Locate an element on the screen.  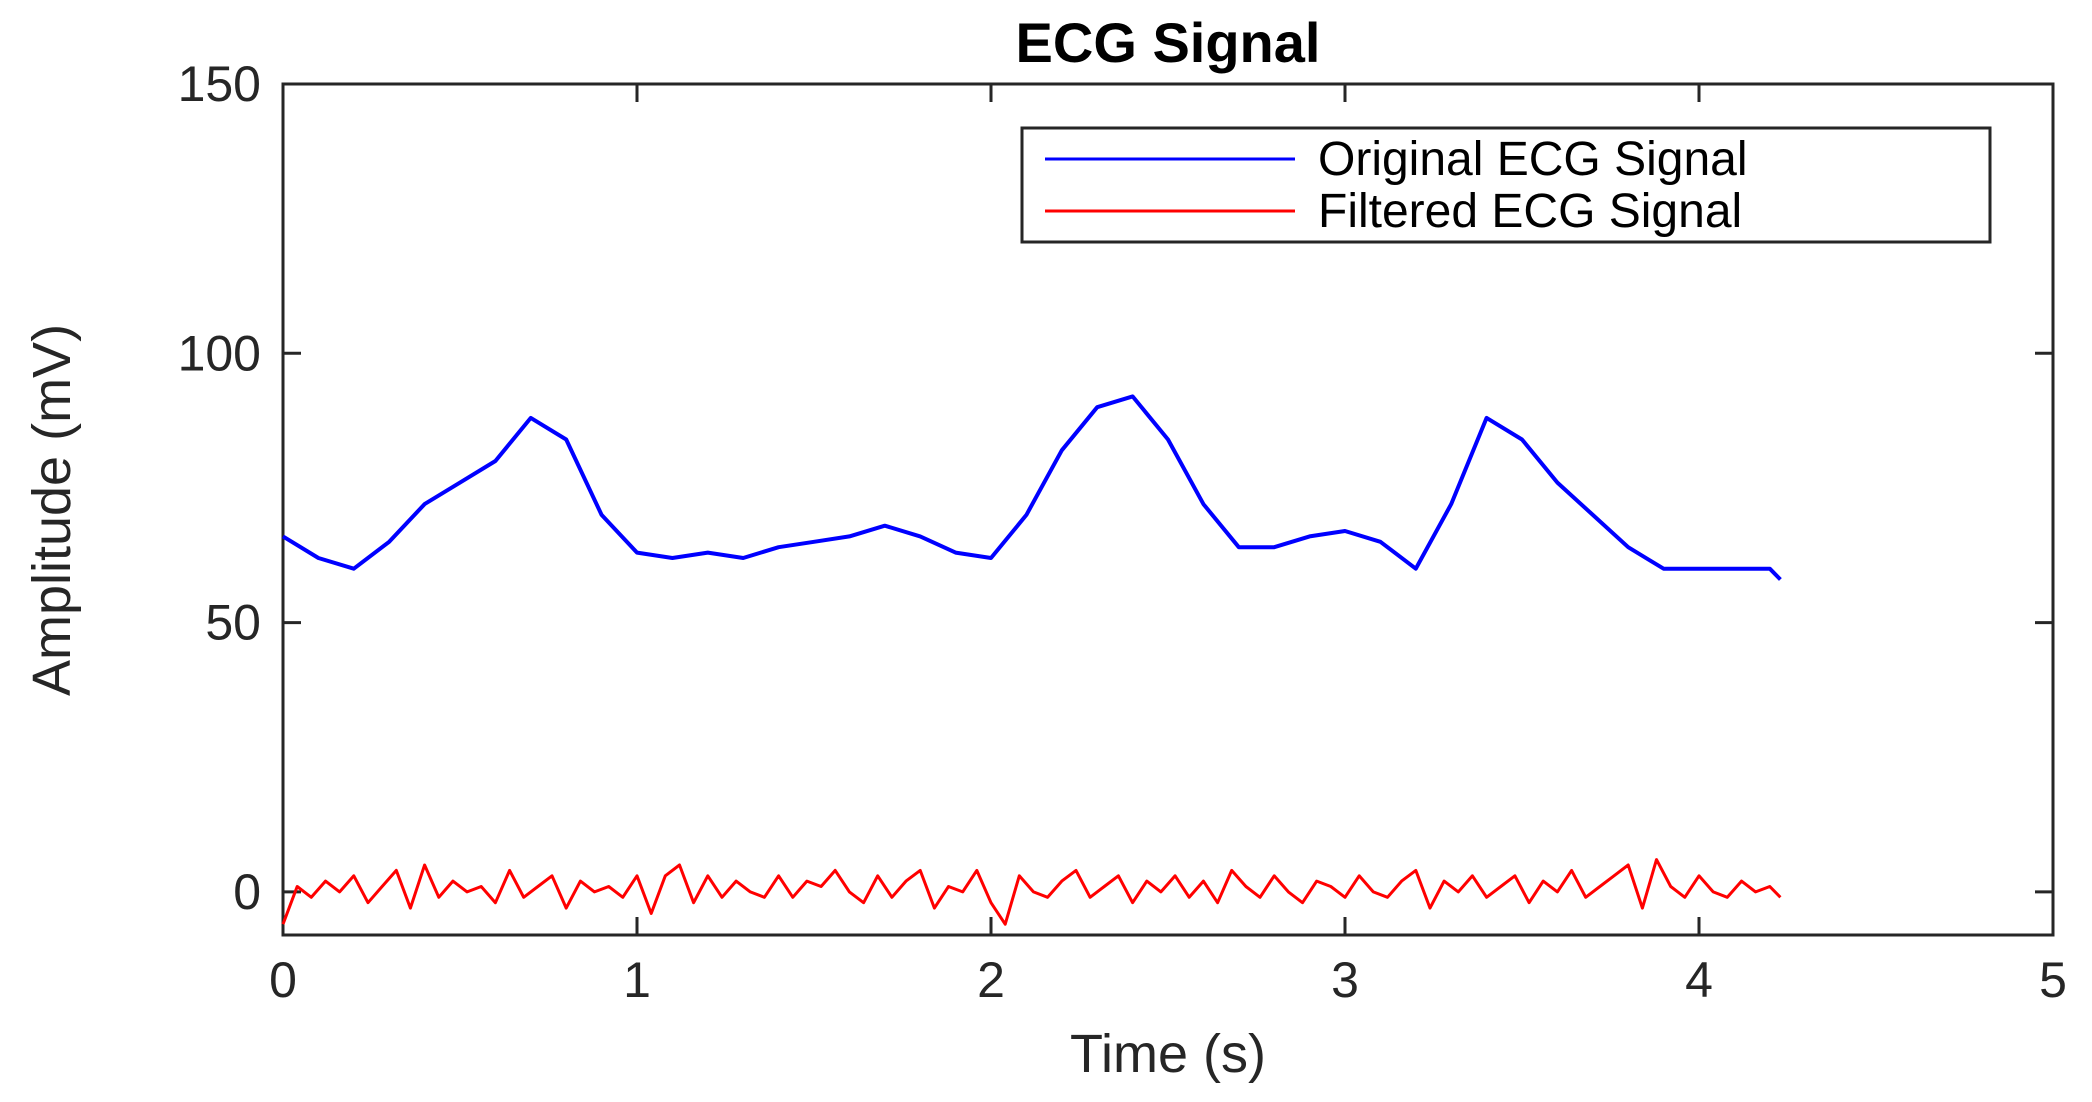
x-tick-label: 0 is located at coordinates (283, 980).